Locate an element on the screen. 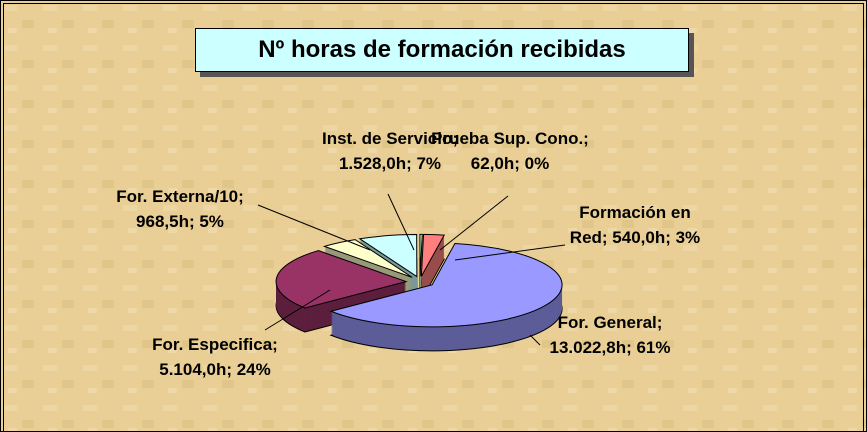 The height and width of the screenshot is (432, 867). data-label: For. General; 13.022,8h; 61% is located at coordinates (610, 335).